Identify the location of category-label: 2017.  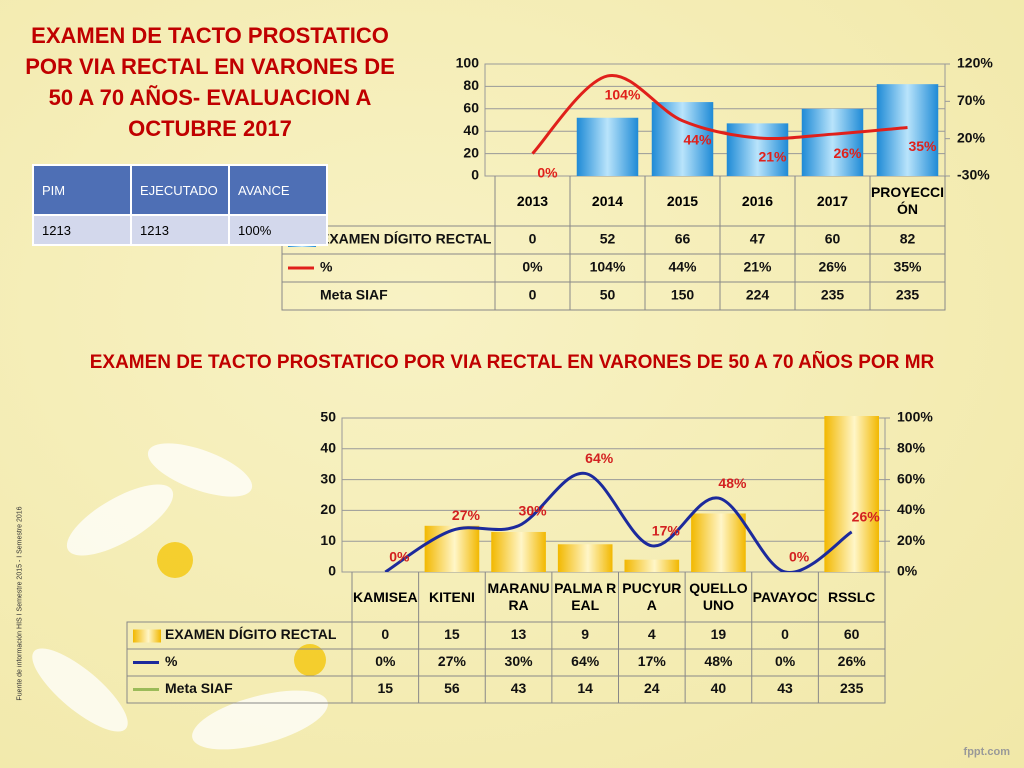
(832, 200).